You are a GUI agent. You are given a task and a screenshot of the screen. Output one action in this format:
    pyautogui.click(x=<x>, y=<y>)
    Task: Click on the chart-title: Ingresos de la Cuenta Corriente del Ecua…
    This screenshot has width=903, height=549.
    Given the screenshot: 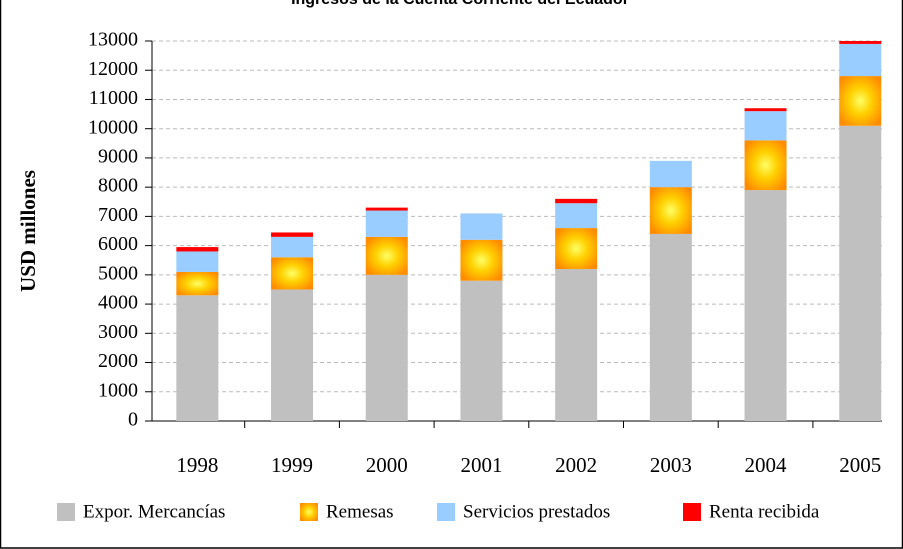 What is the action you would take?
    pyautogui.click(x=460, y=4)
    